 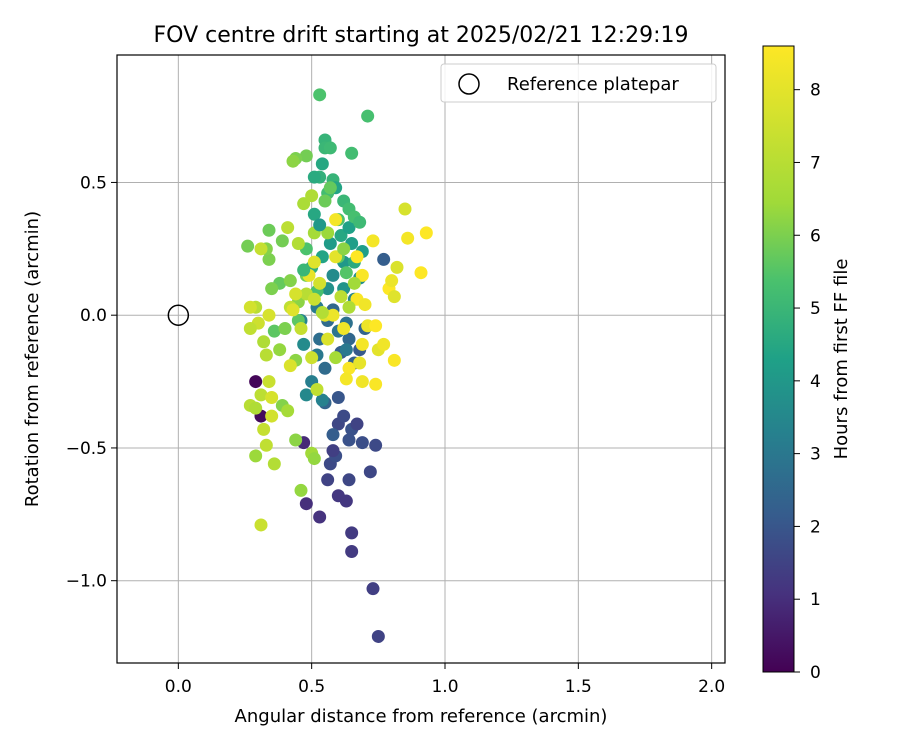 I want to click on colorbar-tick-label: 4, so click(x=815, y=382).